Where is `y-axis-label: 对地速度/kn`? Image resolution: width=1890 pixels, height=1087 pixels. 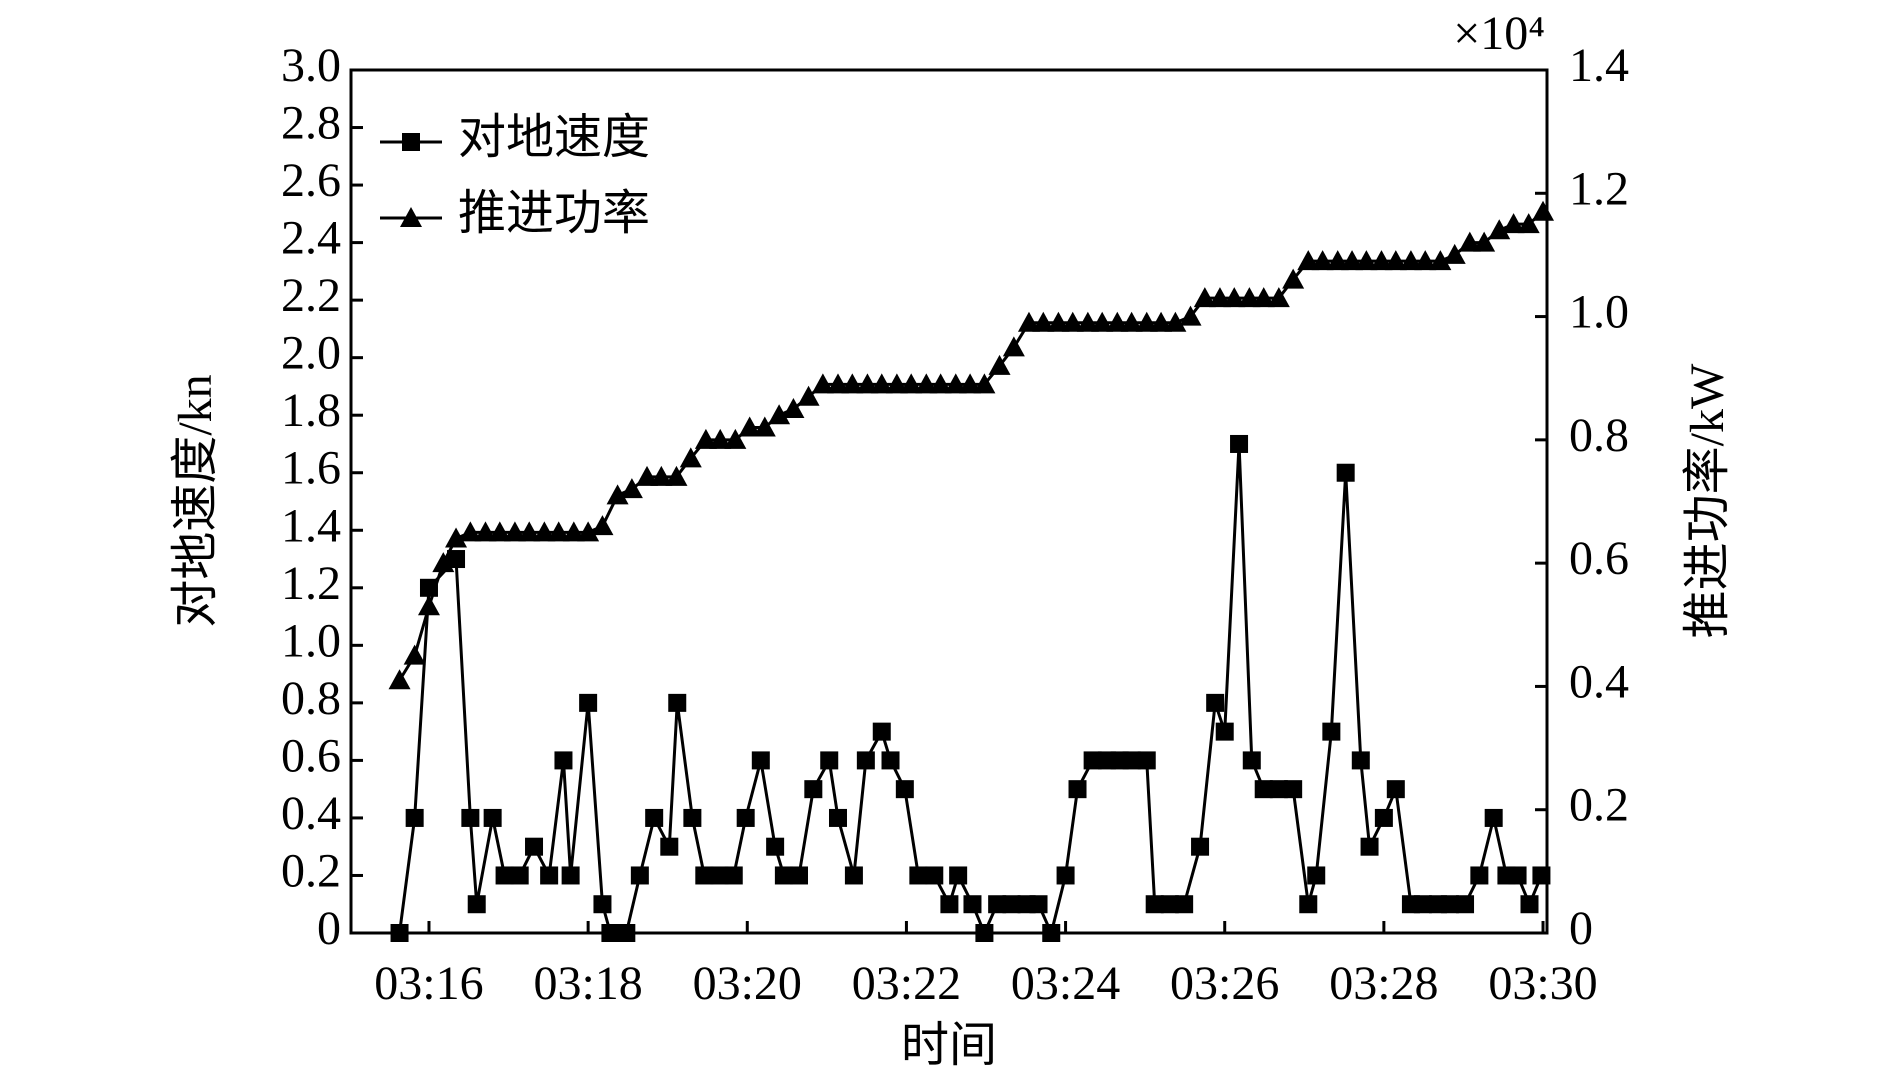
y-axis-label: 对地速度/kn is located at coordinates (195, 500).